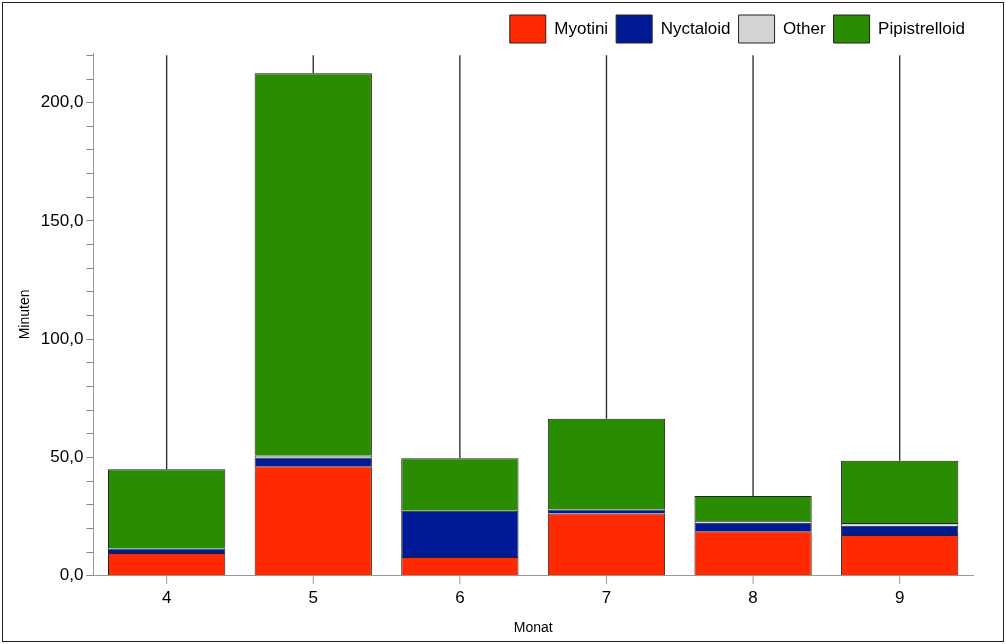  What do you see at coordinates (24, 314) in the screenshot?
I see `y-axis-title: Minuten` at bounding box center [24, 314].